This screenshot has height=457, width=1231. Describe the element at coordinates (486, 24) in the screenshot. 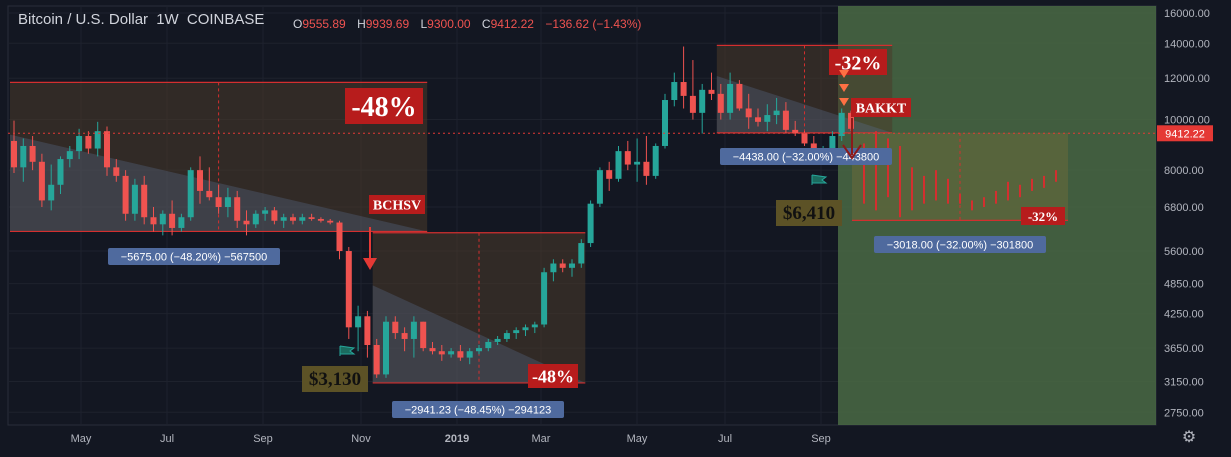

I see `close-label: C` at that location.